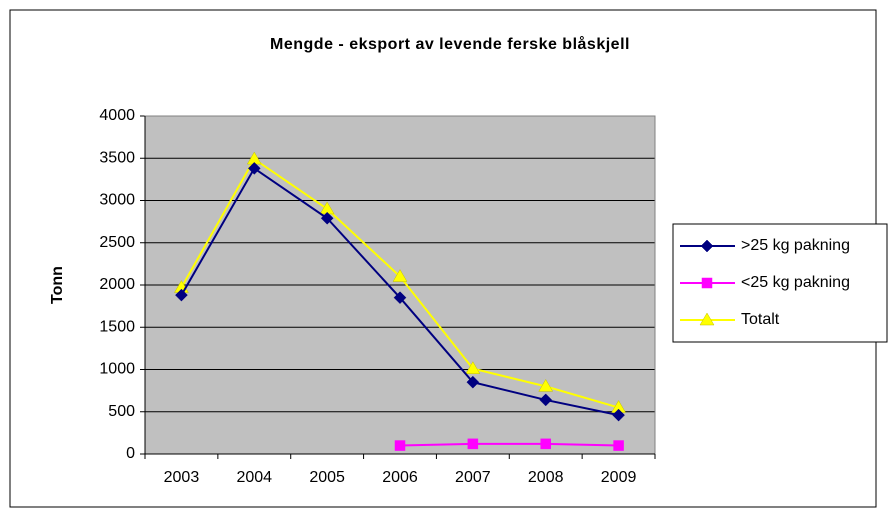  What do you see at coordinates (117, 157) in the screenshot?
I see `y-tick-label: 3500` at bounding box center [117, 157].